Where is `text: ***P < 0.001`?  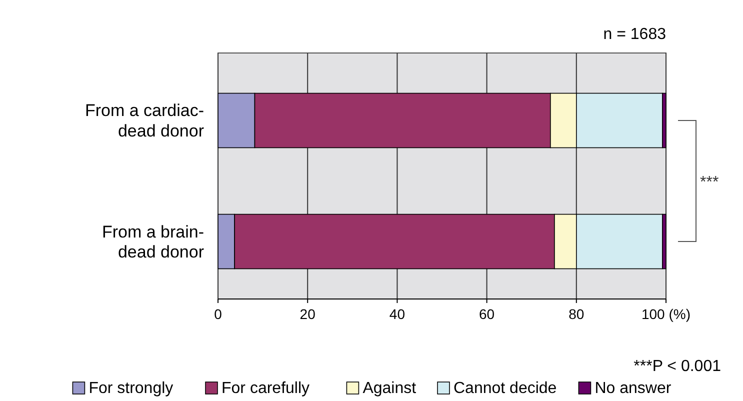 text: ***P < 0.001 is located at coordinates (678, 366).